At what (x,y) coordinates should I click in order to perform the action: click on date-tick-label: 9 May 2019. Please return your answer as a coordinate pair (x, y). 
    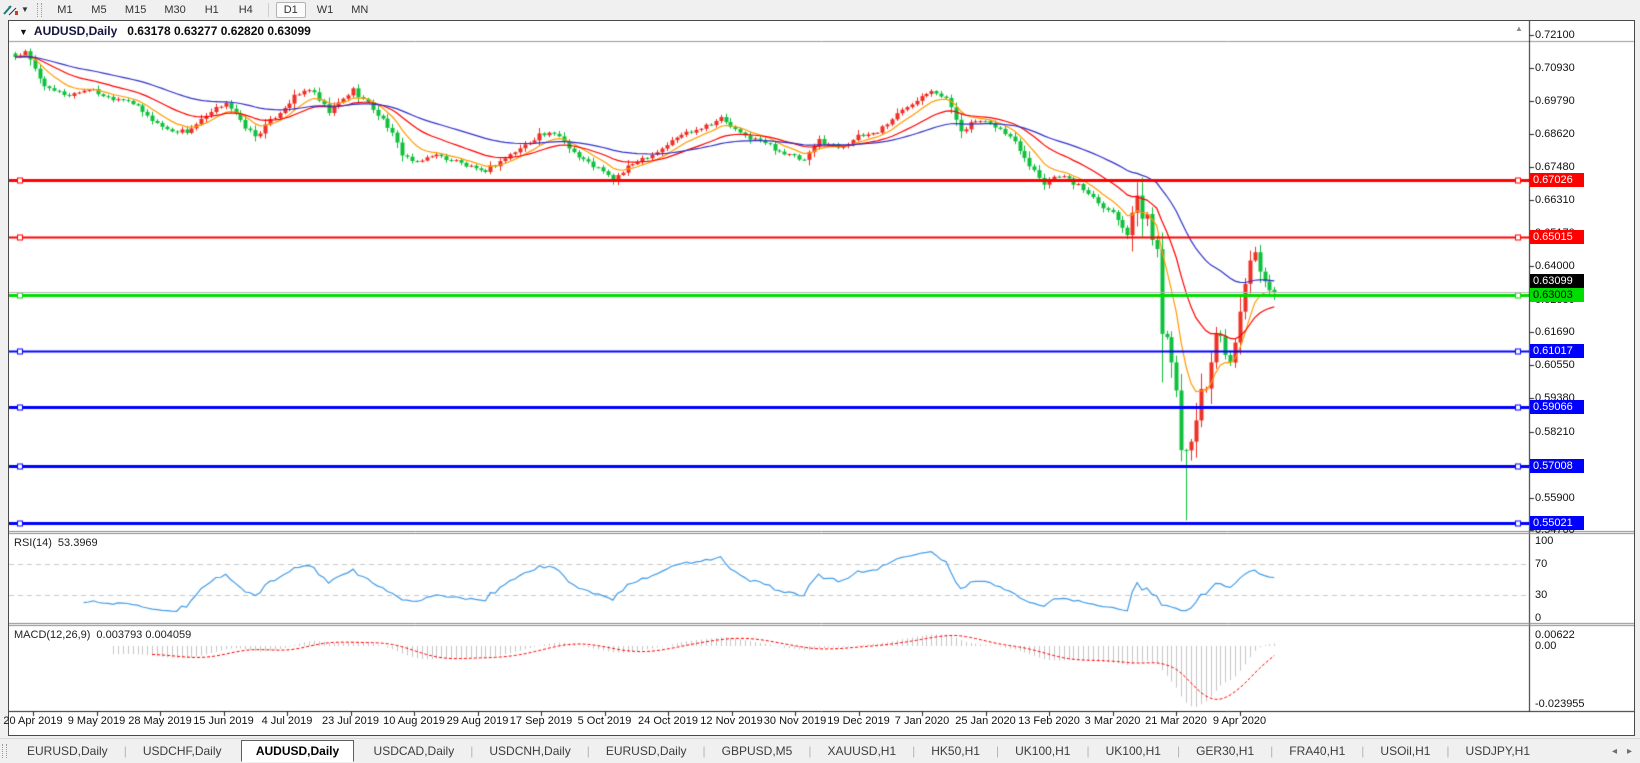
    Looking at the image, I should click on (96, 721).